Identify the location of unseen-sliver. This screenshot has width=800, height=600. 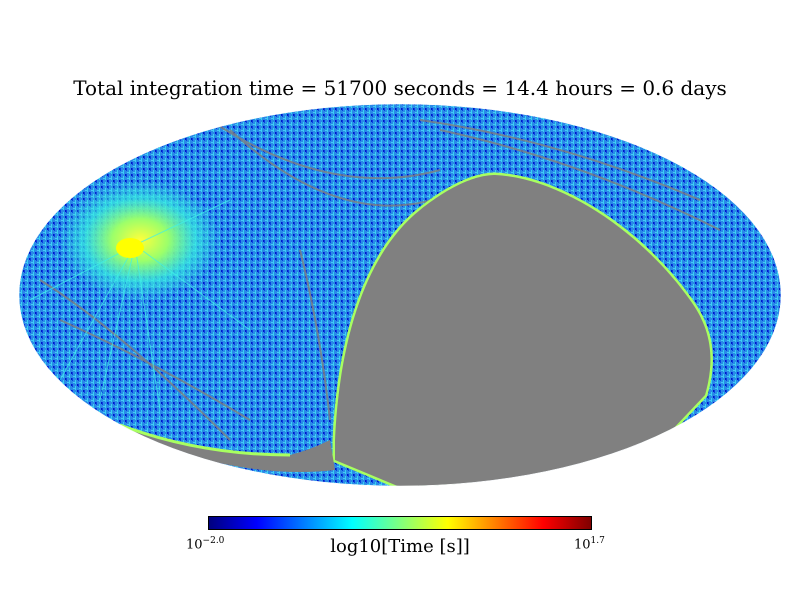
(227, 448).